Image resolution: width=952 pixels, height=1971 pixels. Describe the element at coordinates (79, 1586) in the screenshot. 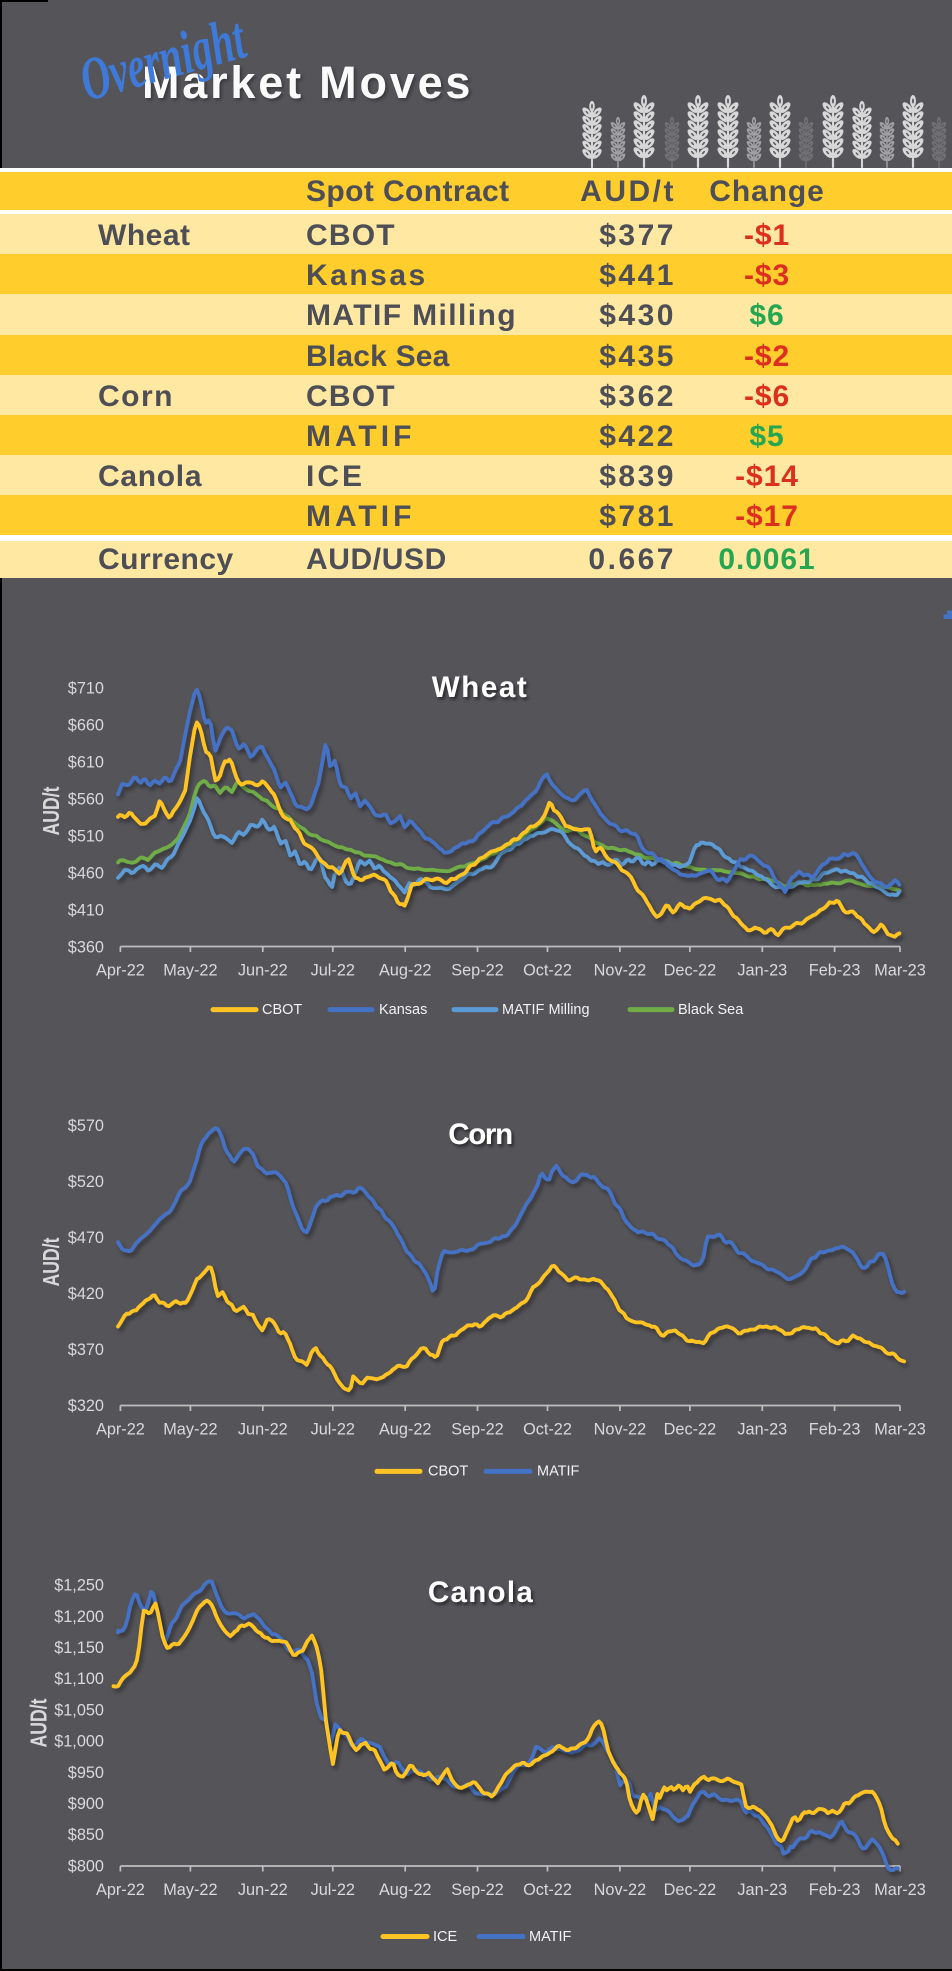

I see `svg-text: $1,250` at that location.